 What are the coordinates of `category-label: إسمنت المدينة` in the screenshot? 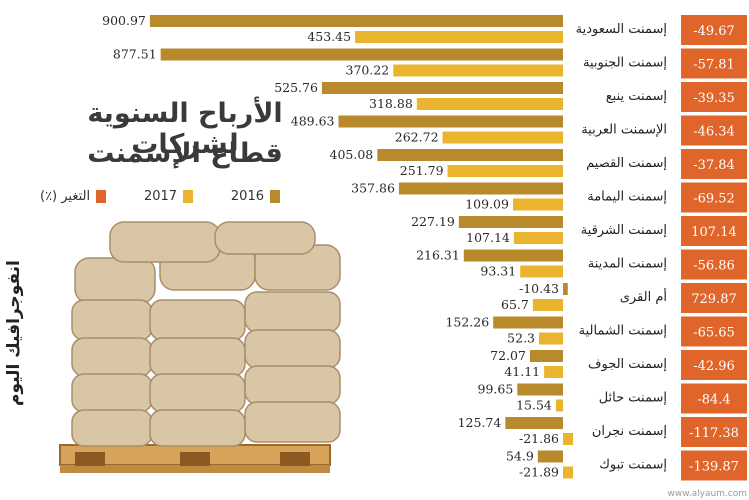 It's located at (627, 264).